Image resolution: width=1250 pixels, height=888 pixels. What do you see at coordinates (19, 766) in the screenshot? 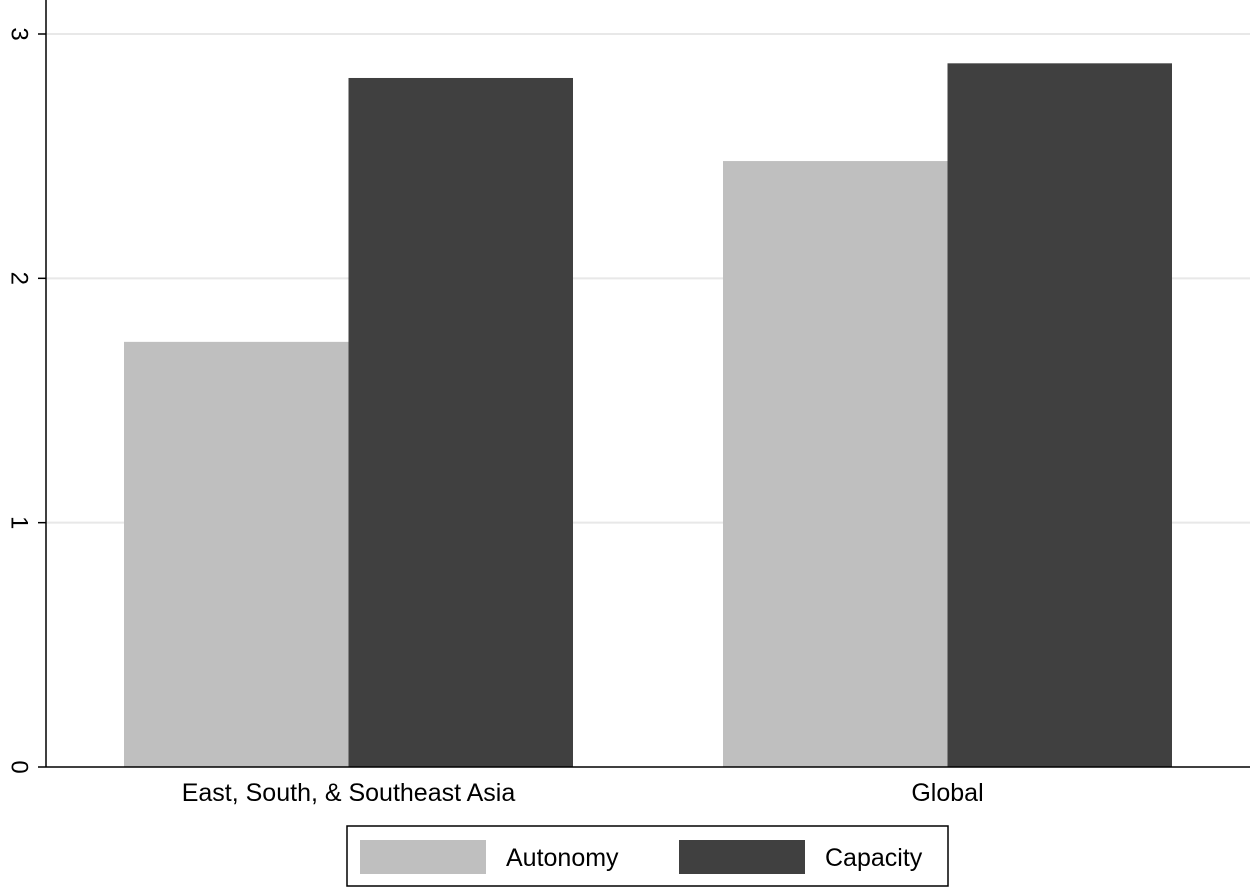
I see `y-tick-label: 0` at bounding box center [19, 766].